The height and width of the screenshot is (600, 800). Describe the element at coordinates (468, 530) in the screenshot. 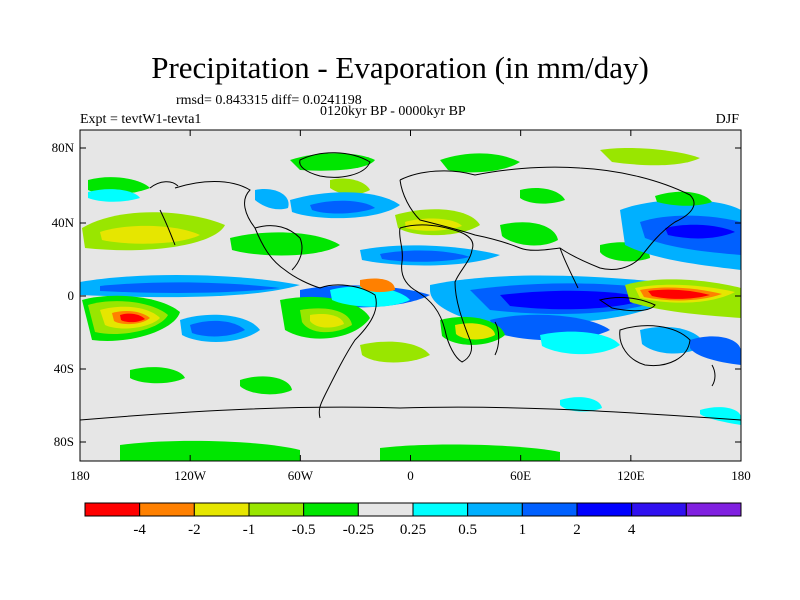

I see `colorbar-label: 0.5` at that location.